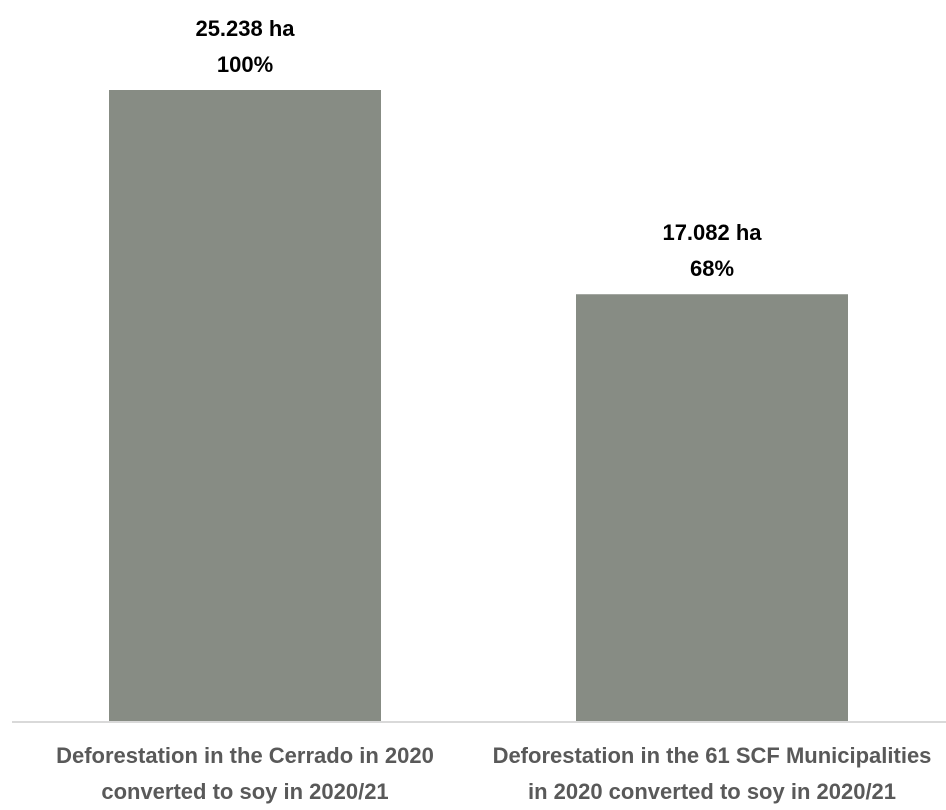 This screenshot has height=810, width=946. I want to click on data-label-area-1: 25.238 ha, so click(245, 28).